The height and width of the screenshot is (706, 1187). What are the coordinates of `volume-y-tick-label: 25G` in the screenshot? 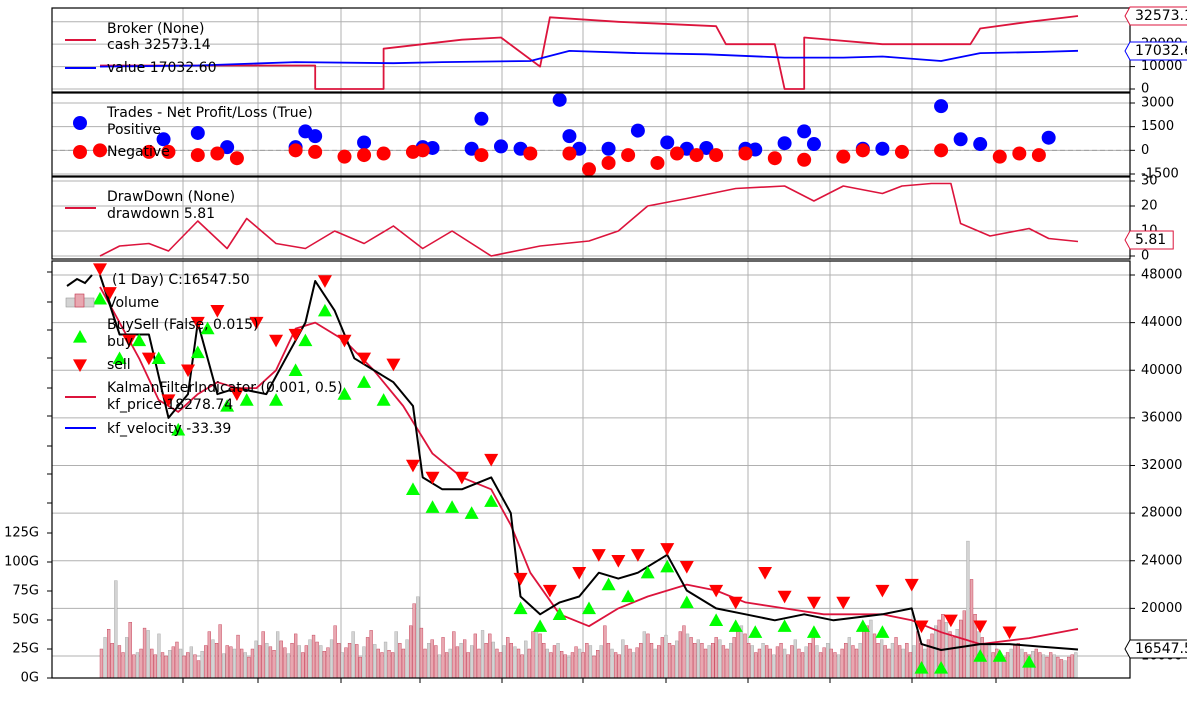 It's located at (25, 649).